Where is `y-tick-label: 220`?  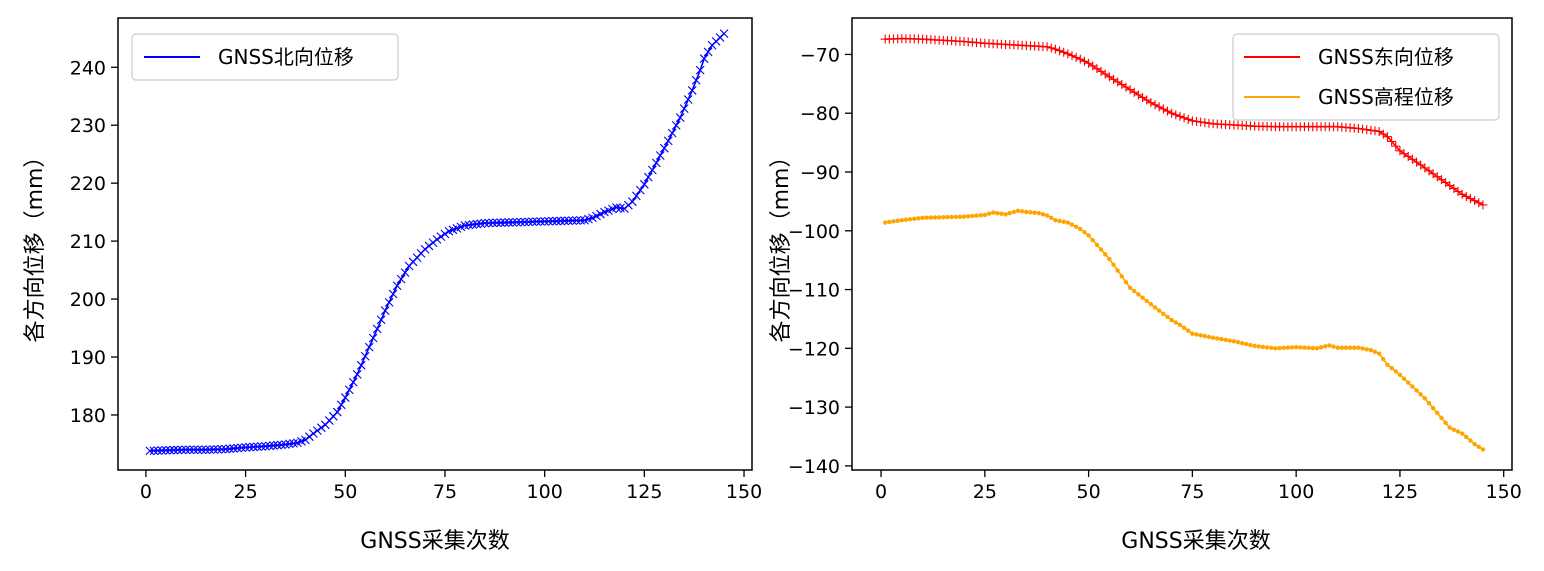 y-tick-label: 220 is located at coordinates (88, 184).